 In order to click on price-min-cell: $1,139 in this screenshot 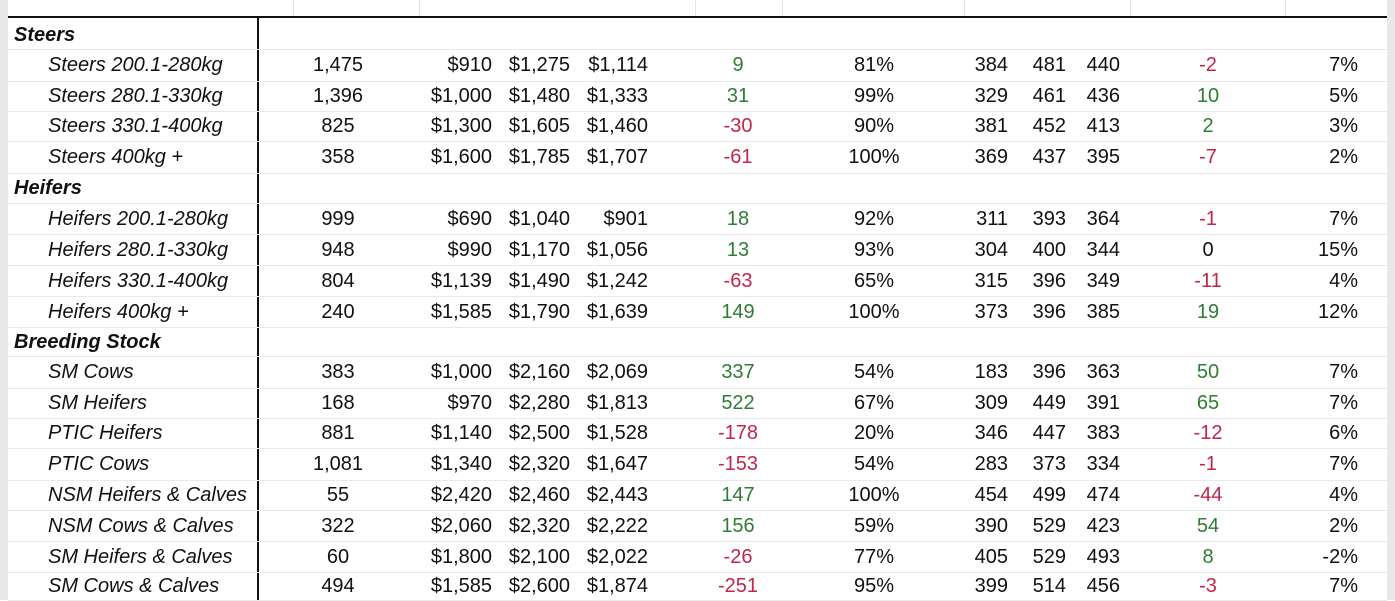, I will do `click(461, 280)`.